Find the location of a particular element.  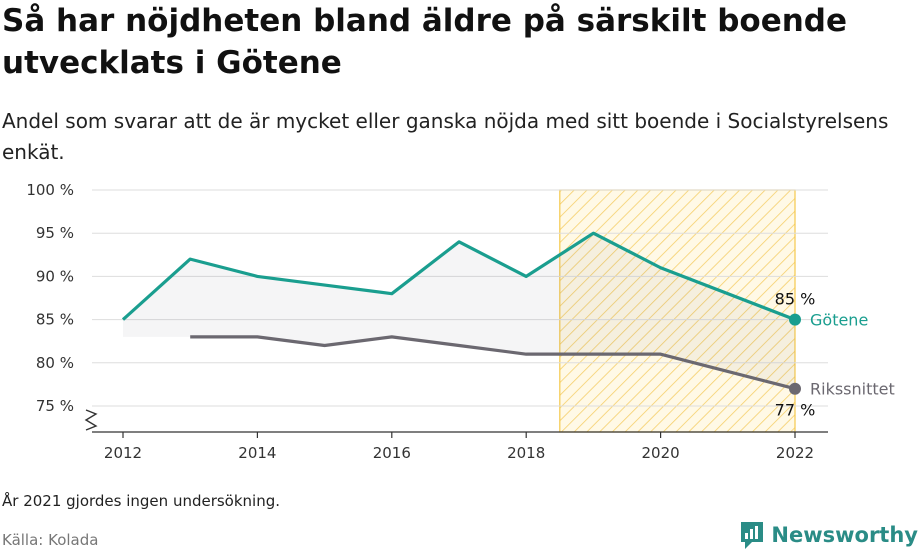

x-tick-label: 2016 is located at coordinates (392, 453).